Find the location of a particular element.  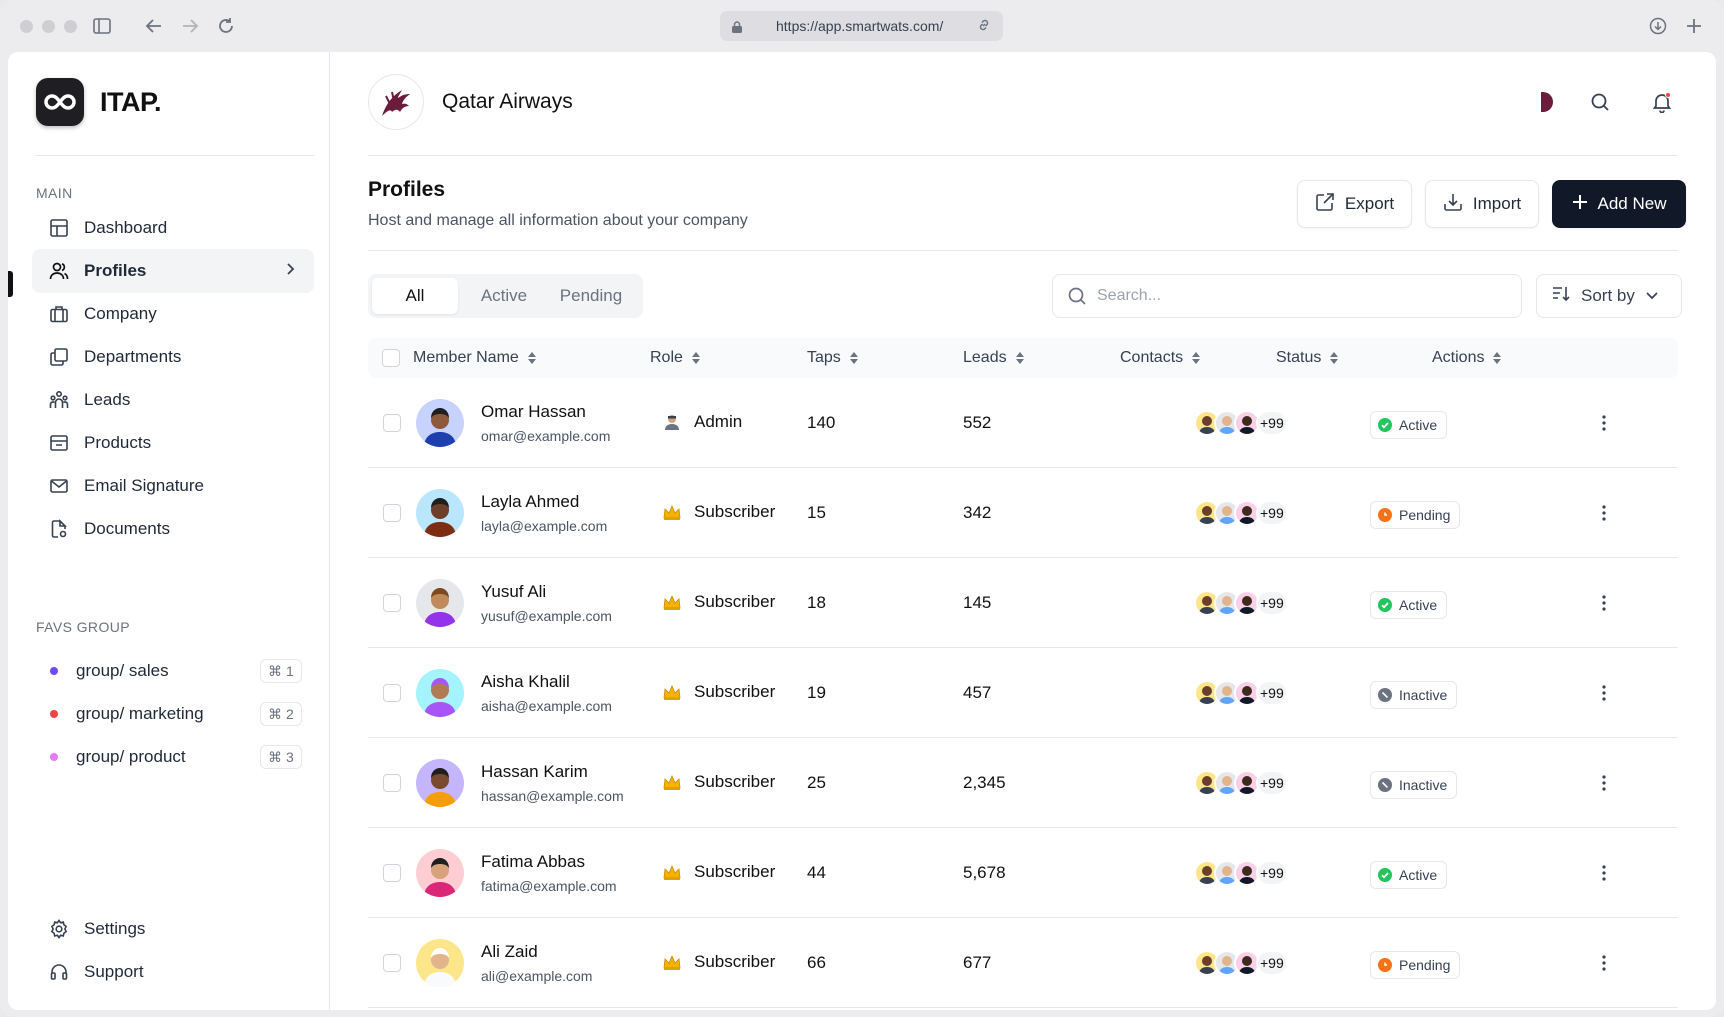

export-label: Export is located at coordinates (1369, 203).